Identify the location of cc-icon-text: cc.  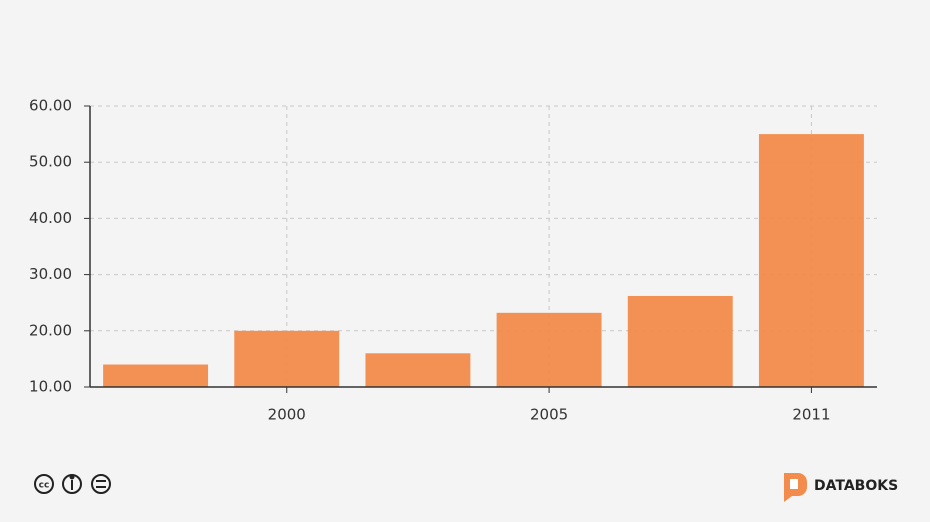
(44, 486).